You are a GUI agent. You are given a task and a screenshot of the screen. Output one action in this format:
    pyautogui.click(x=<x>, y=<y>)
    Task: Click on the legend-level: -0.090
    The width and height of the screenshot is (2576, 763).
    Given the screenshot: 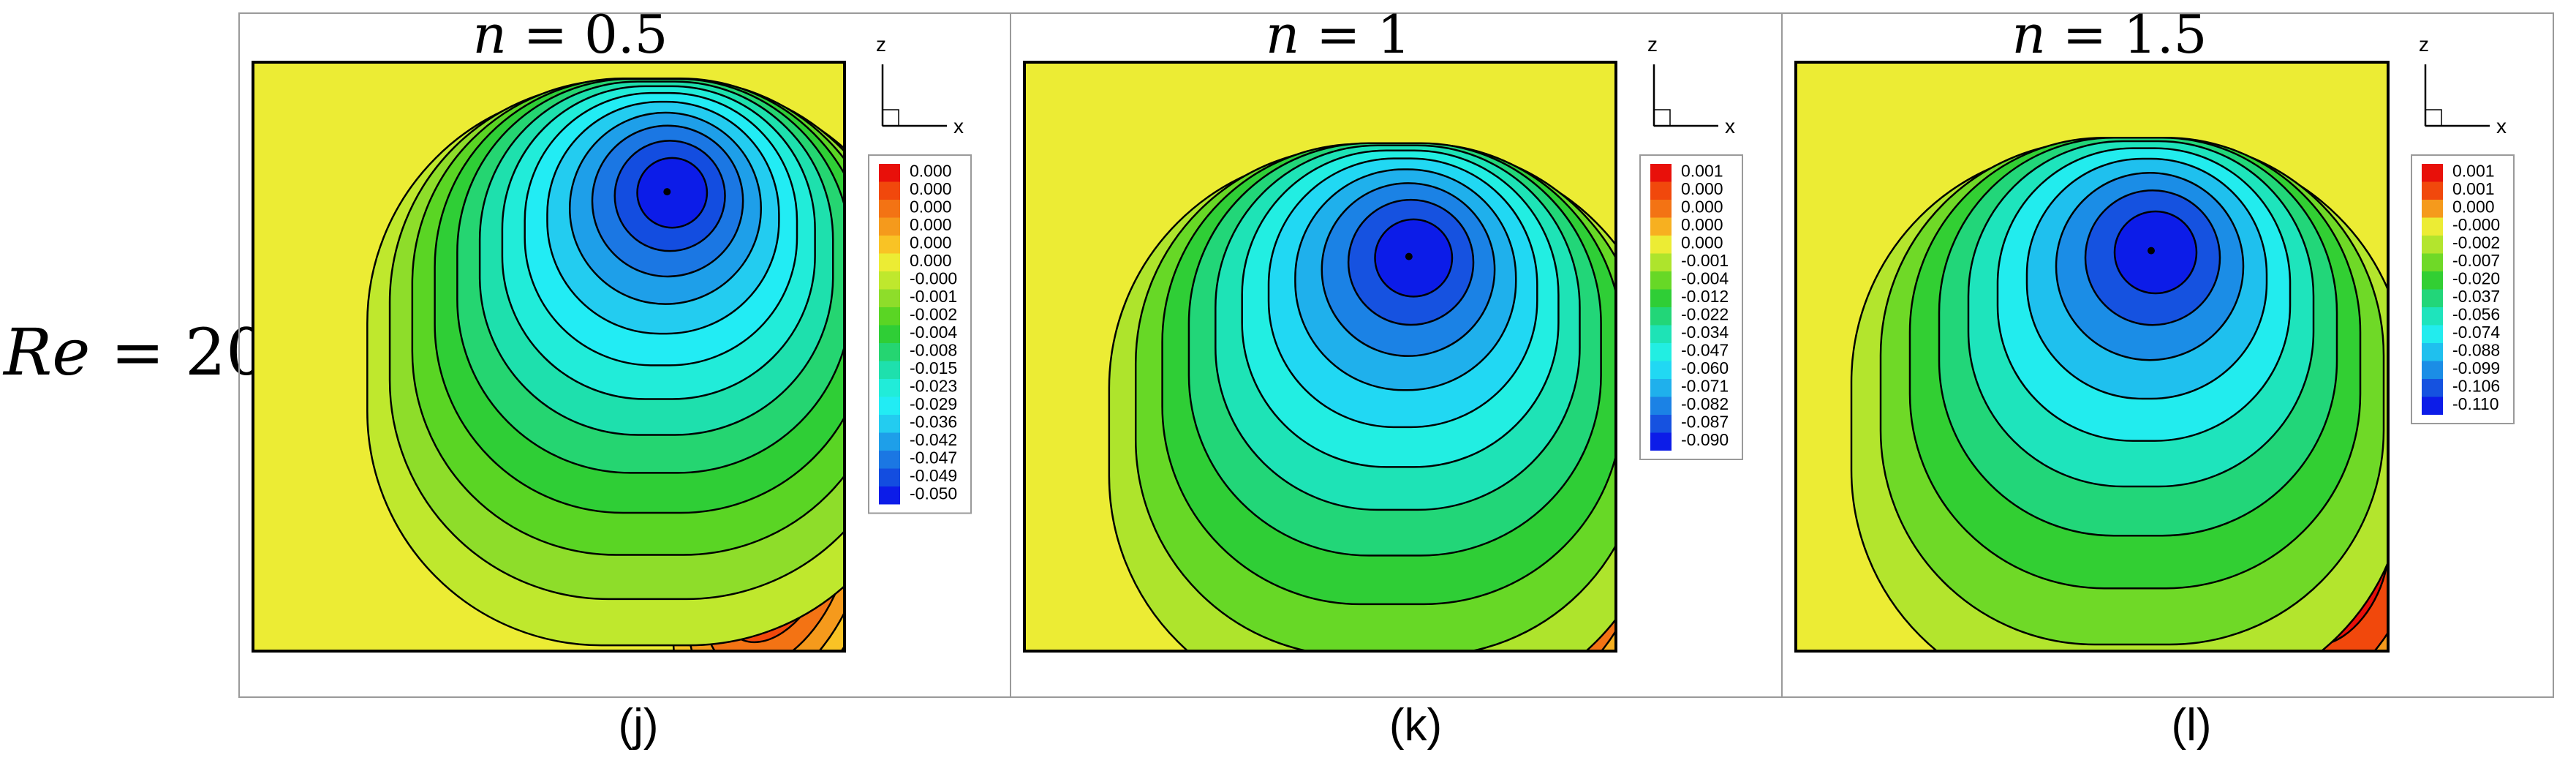 What is the action you would take?
    pyautogui.click(x=1705, y=439)
    